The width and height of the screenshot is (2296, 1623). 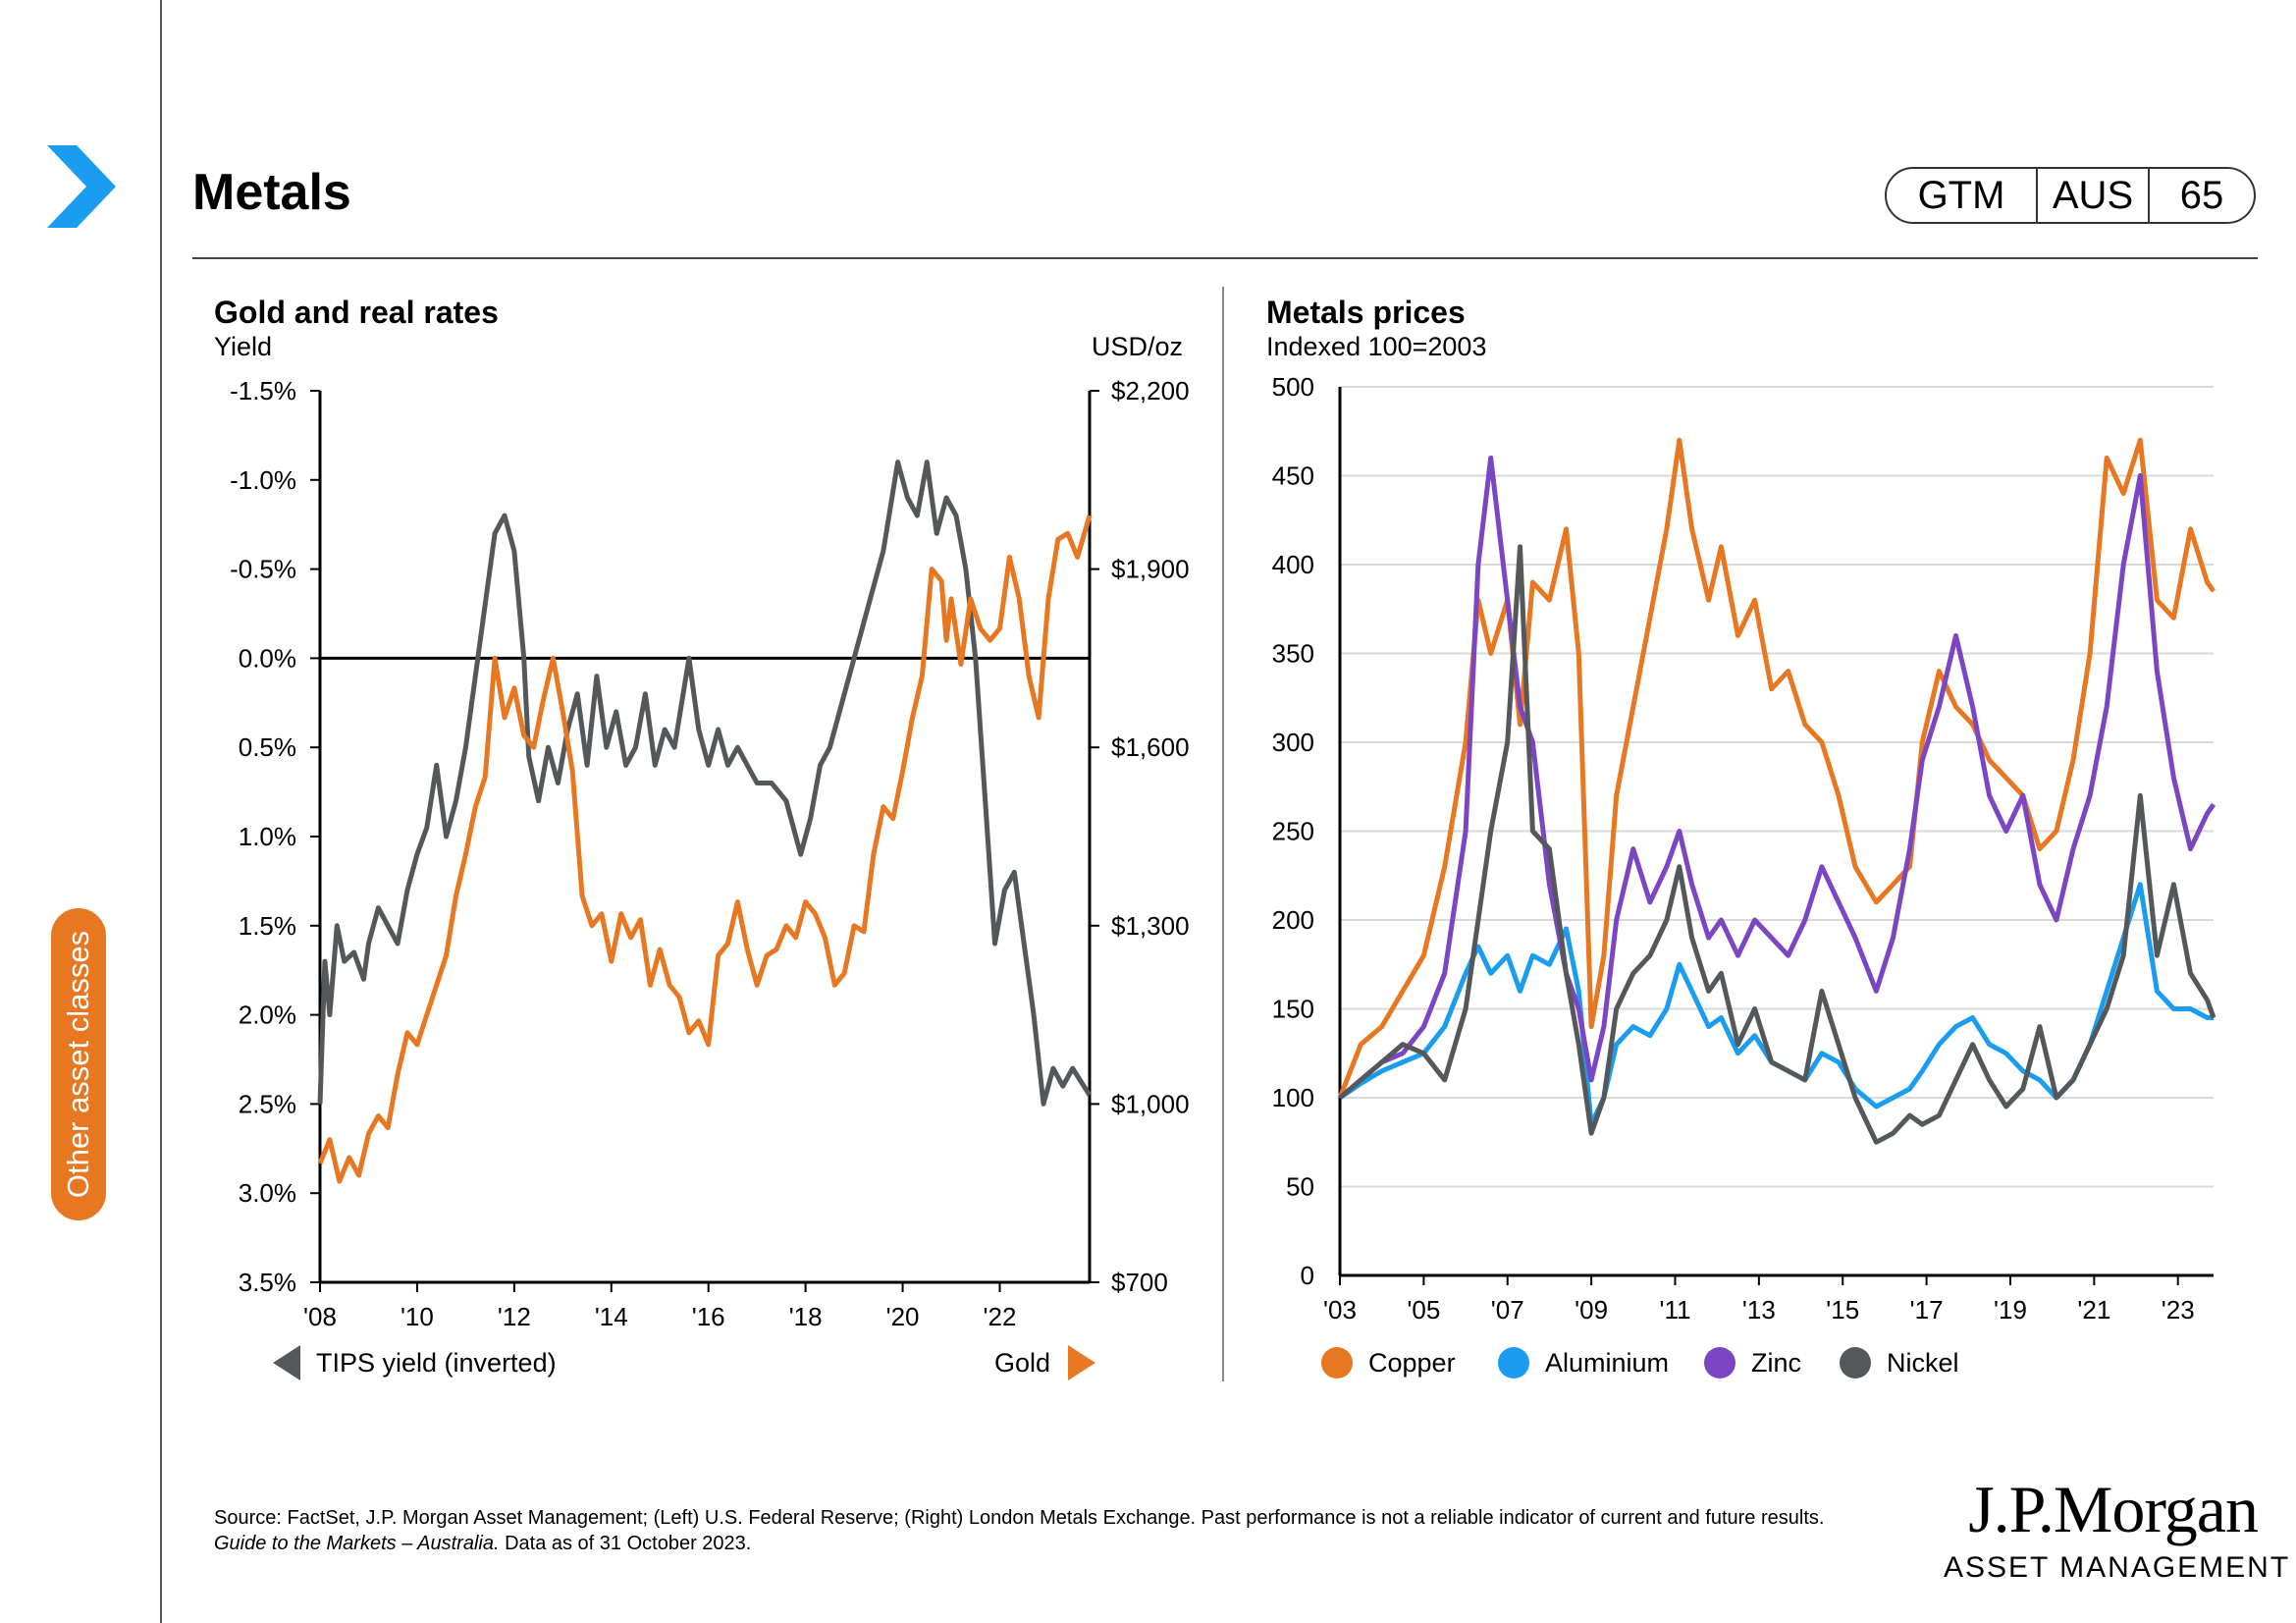 What do you see at coordinates (1607, 1363) in the screenshot?
I see `aluminium-legend-label: Aluminium` at bounding box center [1607, 1363].